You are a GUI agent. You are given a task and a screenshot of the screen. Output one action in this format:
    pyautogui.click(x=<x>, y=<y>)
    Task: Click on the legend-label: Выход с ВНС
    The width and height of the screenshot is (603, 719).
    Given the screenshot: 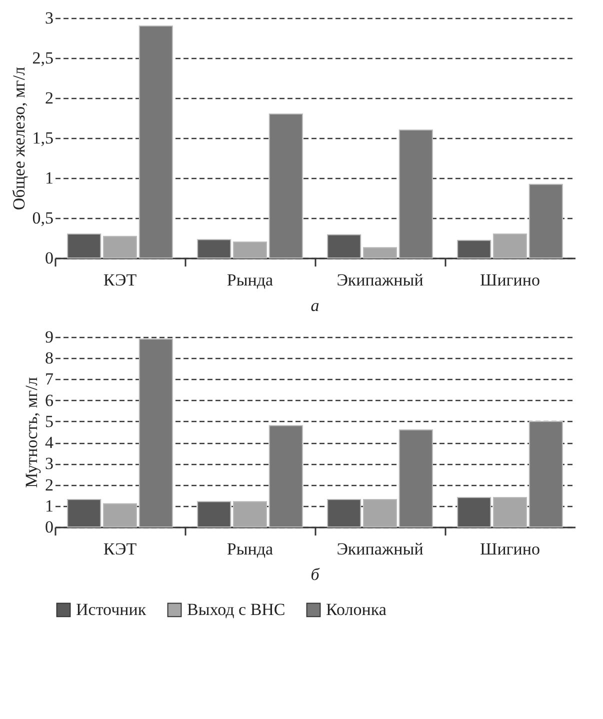 What is the action you would take?
    pyautogui.click(x=236, y=609)
    